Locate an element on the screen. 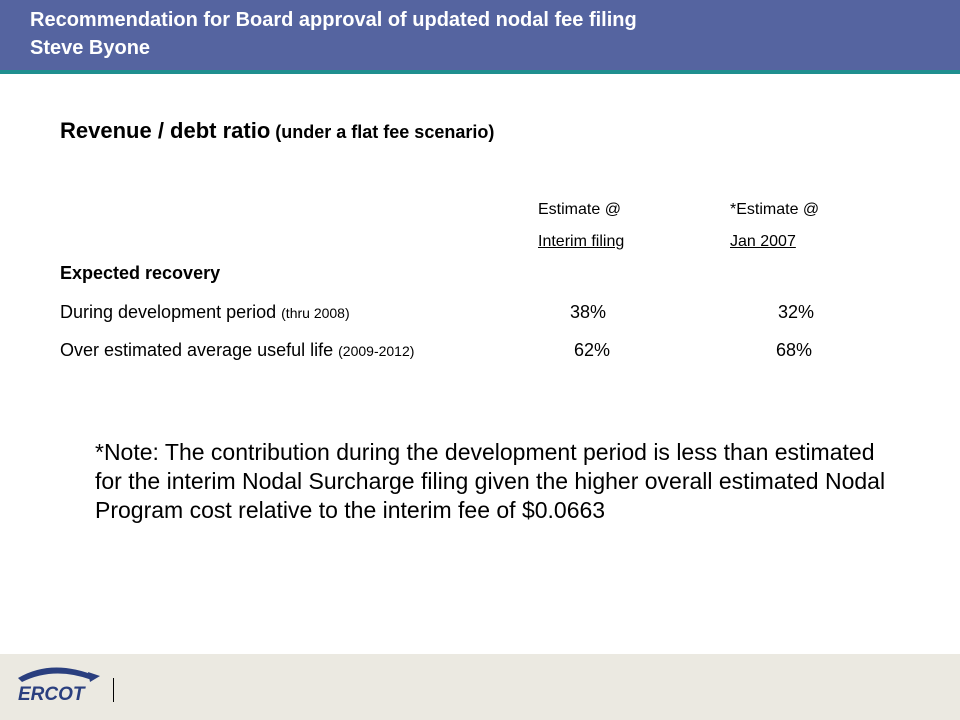  column-header-2-line1: *Estimate @ is located at coordinates (775, 209).